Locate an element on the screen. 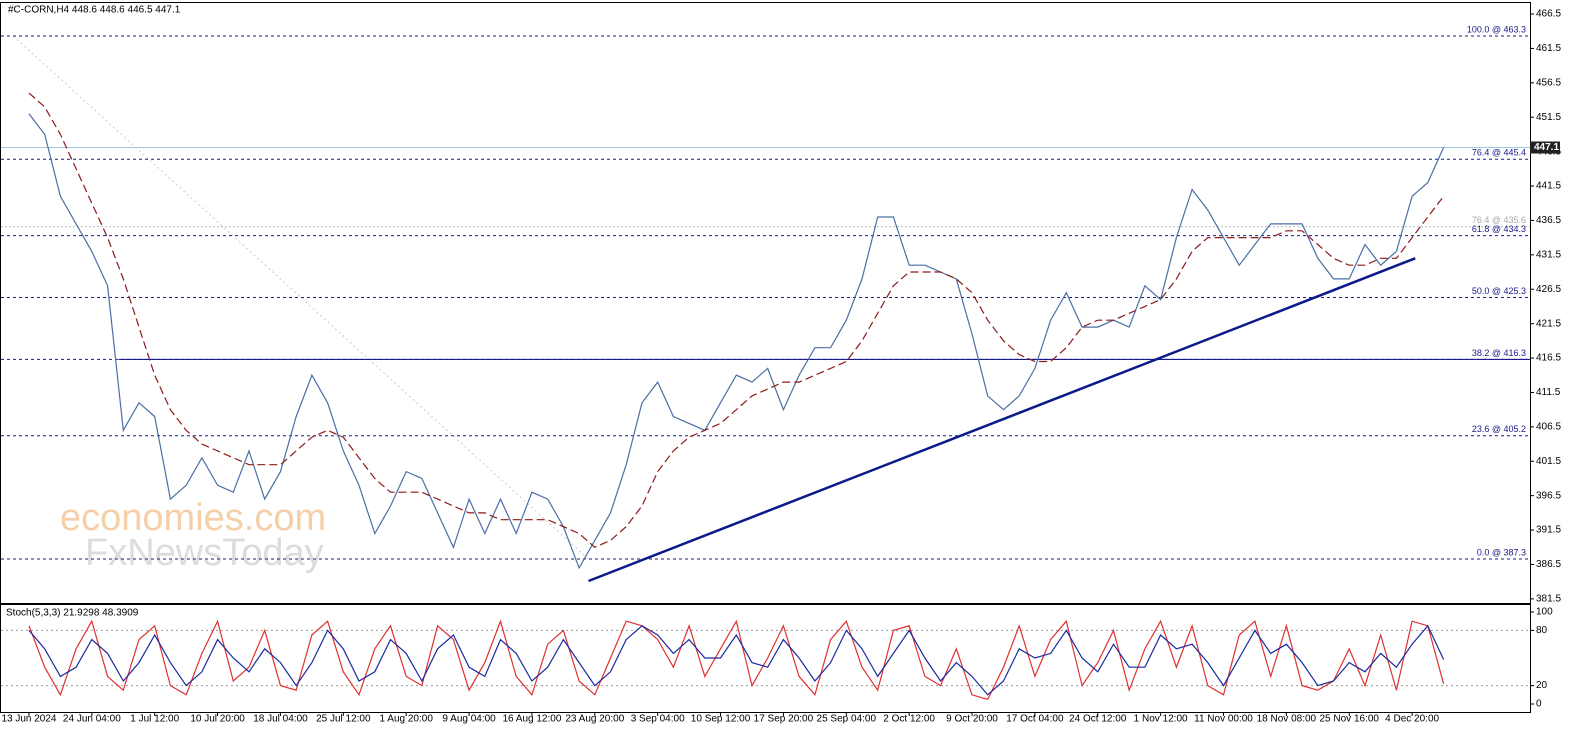  y-tick-label: 431.5 is located at coordinates (1548, 254).